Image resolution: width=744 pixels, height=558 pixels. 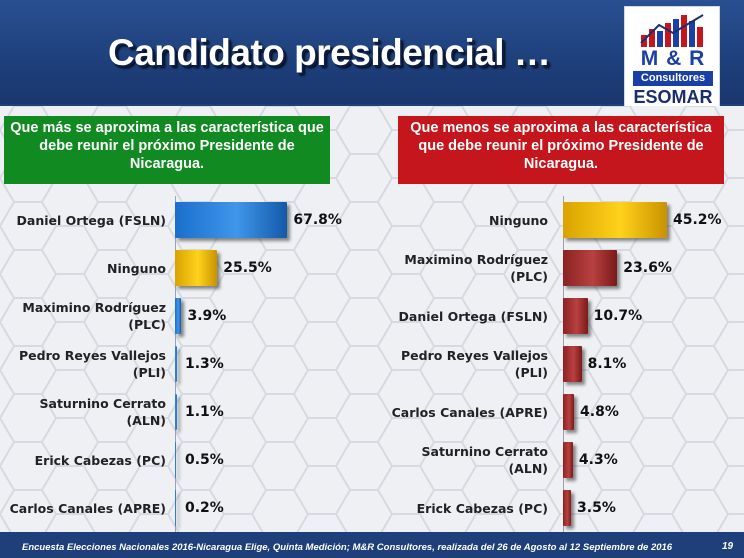 What do you see at coordinates (697, 220) in the screenshot?
I see `data-label: 45.2%` at bounding box center [697, 220].